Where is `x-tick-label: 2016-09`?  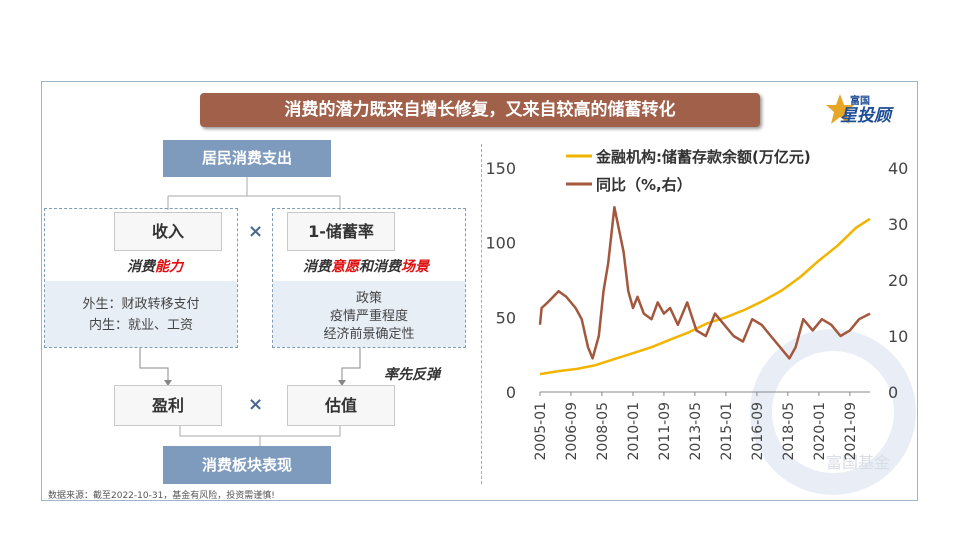 x-tick-label: 2016-09 is located at coordinates (758, 431).